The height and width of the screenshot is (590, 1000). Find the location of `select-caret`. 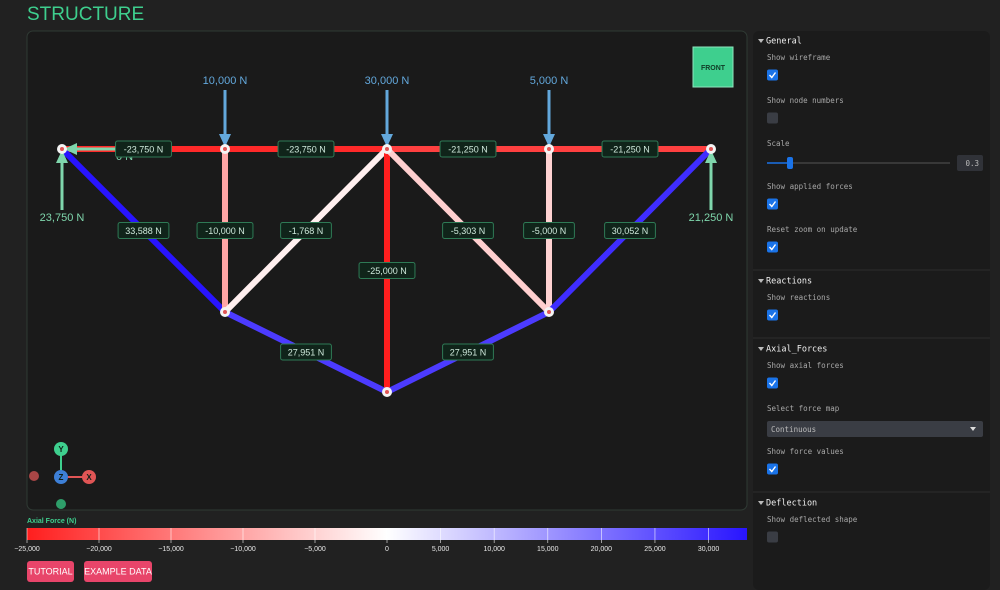

select-caret is located at coordinates (973, 429).